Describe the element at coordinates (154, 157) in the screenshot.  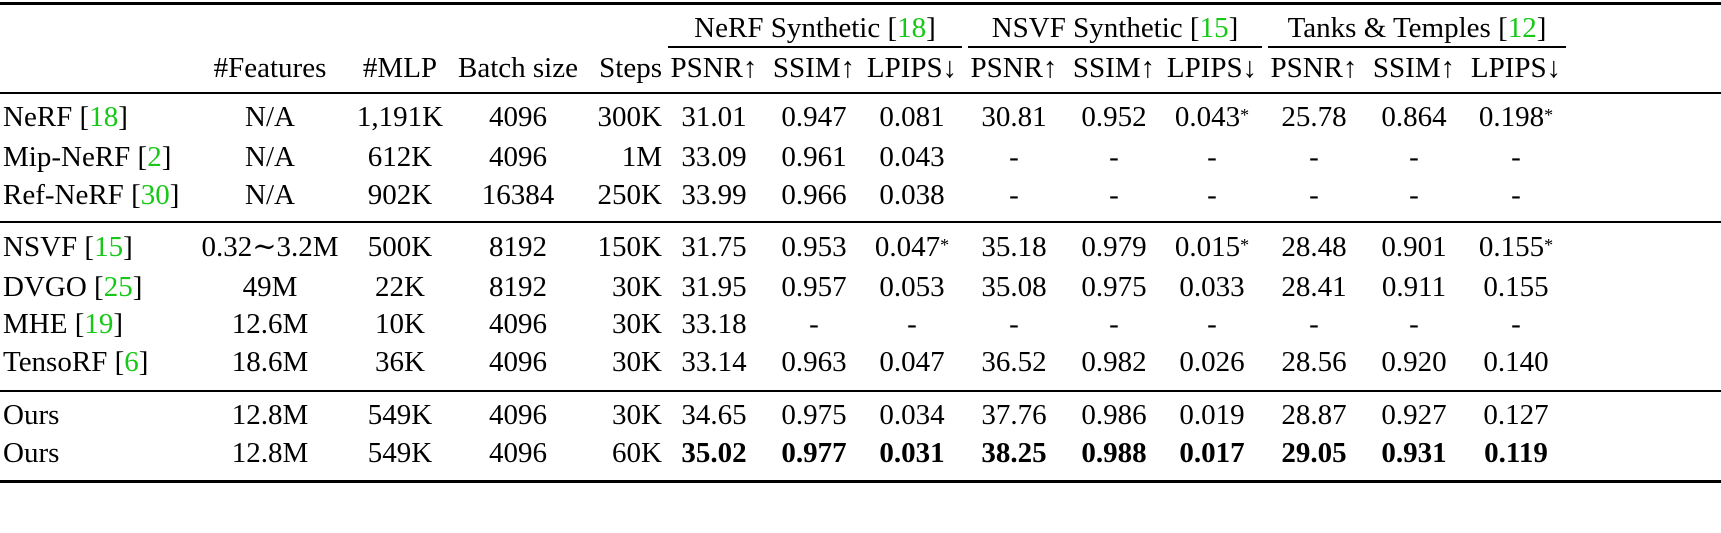
I see `citation-link: 2` at that location.